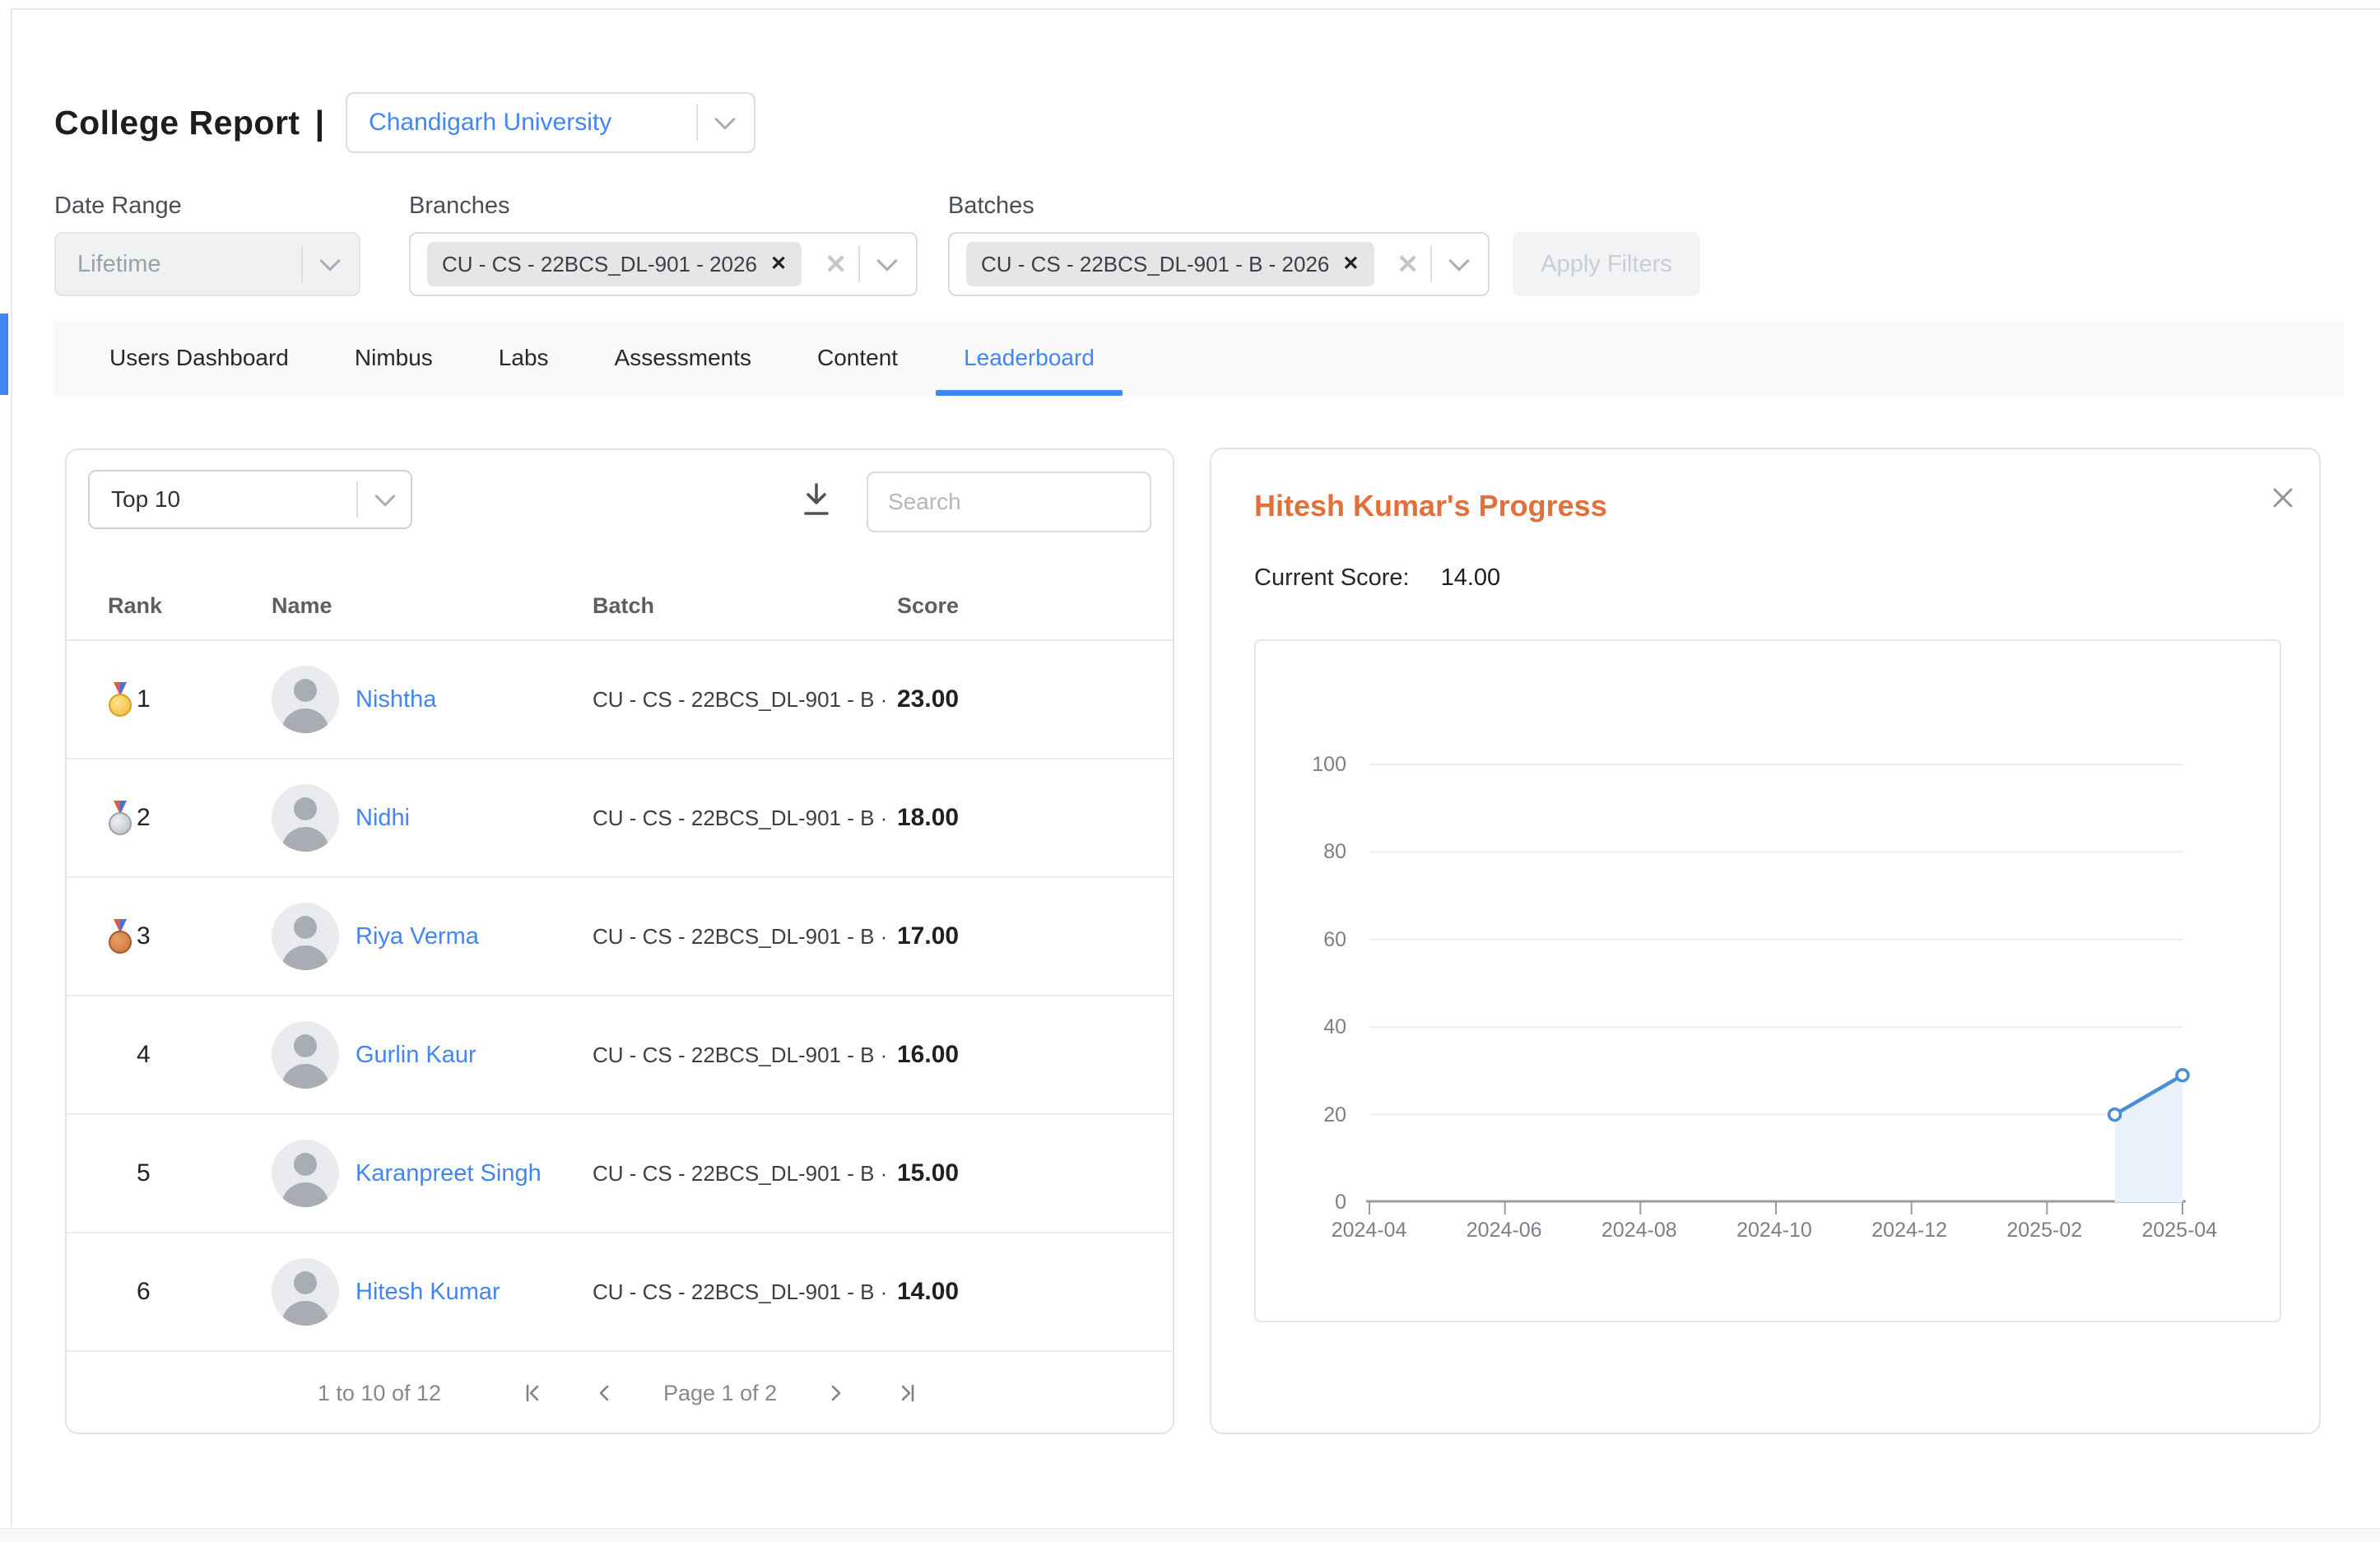 The image size is (2380, 1542). Describe the element at coordinates (1778, 989) in the screenshot. I see `line-chart` at that location.